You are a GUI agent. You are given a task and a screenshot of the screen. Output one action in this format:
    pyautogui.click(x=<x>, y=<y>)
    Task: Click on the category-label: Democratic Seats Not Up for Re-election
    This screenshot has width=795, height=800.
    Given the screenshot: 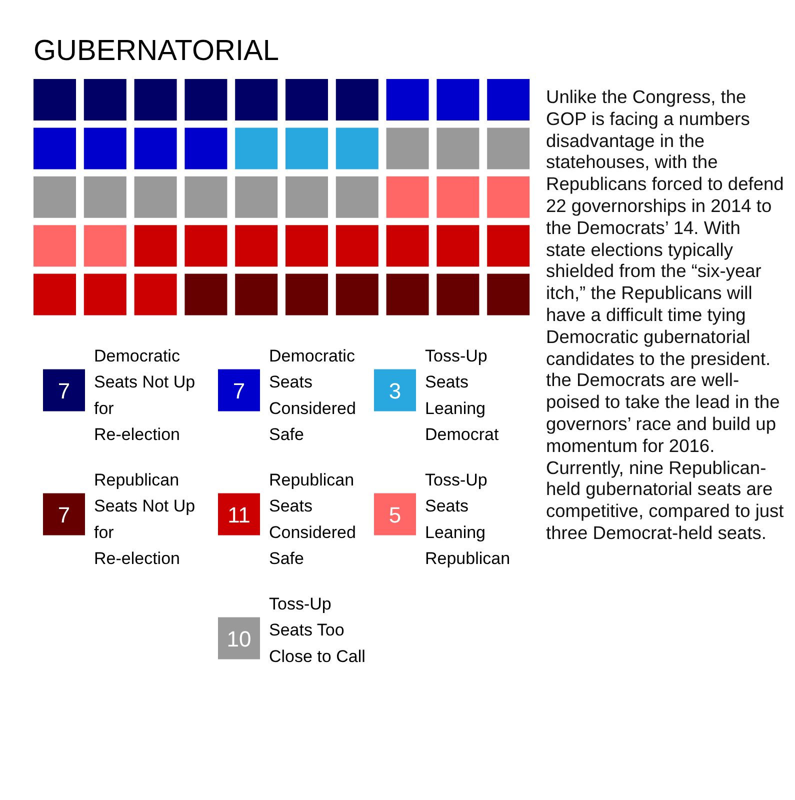 What is the action you would take?
    pyautogui.click(x=145, y=395)
    